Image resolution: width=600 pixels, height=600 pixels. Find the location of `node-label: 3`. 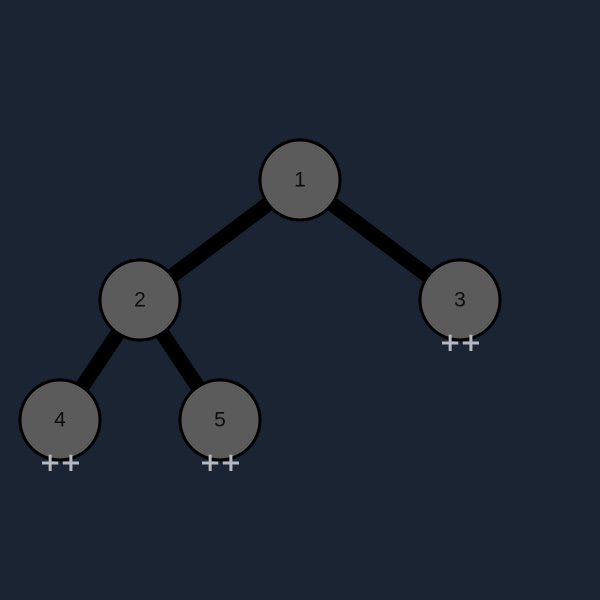

node-label: 3 is located at coordinates (460, 300).